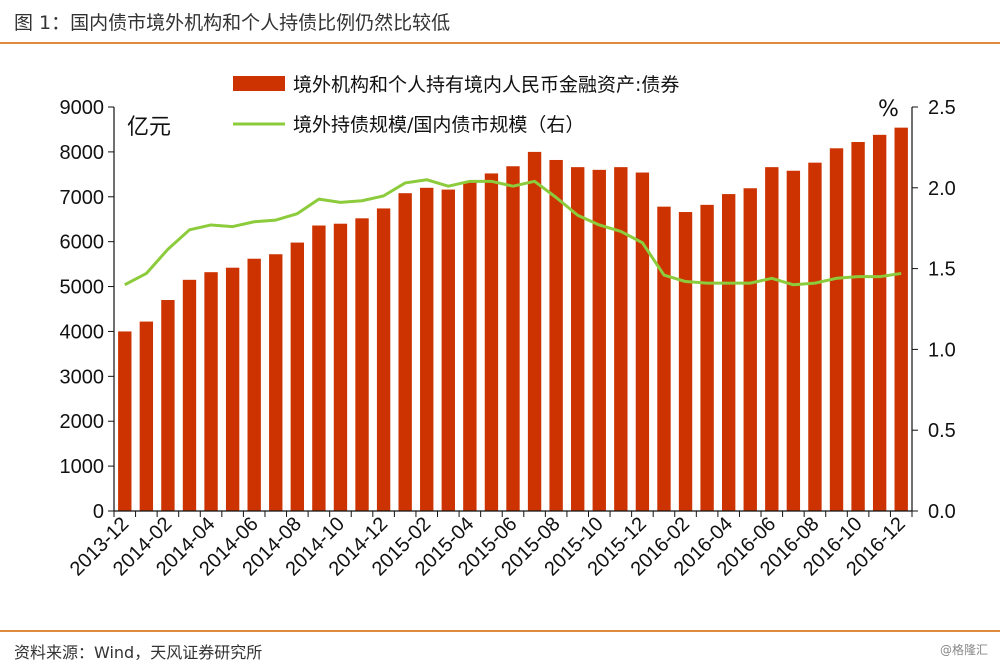 Image resolution: width=1000 pixels, height=665 pixels. Describe the element at coordinates (82, 153) in the screenshot. I see `left-tick-label: 8000` at that location.